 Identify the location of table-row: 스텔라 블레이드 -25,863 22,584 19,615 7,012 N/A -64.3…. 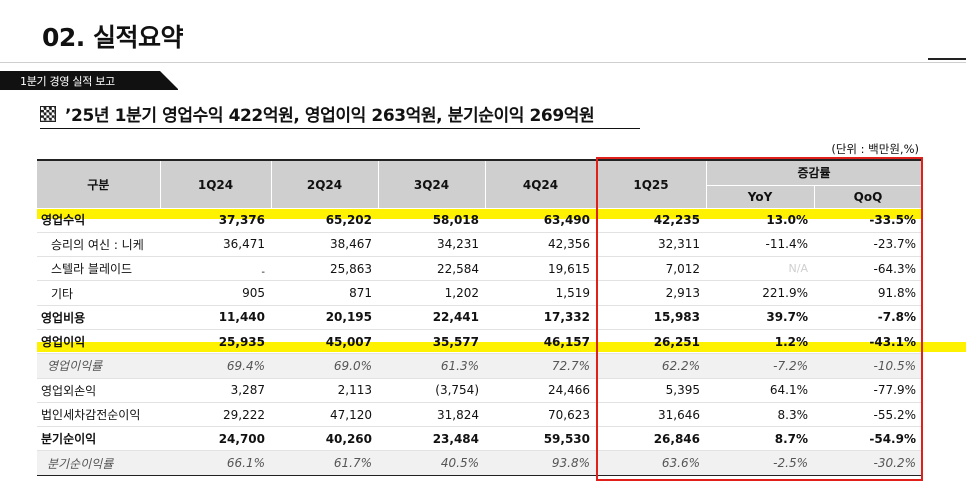
(479, 269).